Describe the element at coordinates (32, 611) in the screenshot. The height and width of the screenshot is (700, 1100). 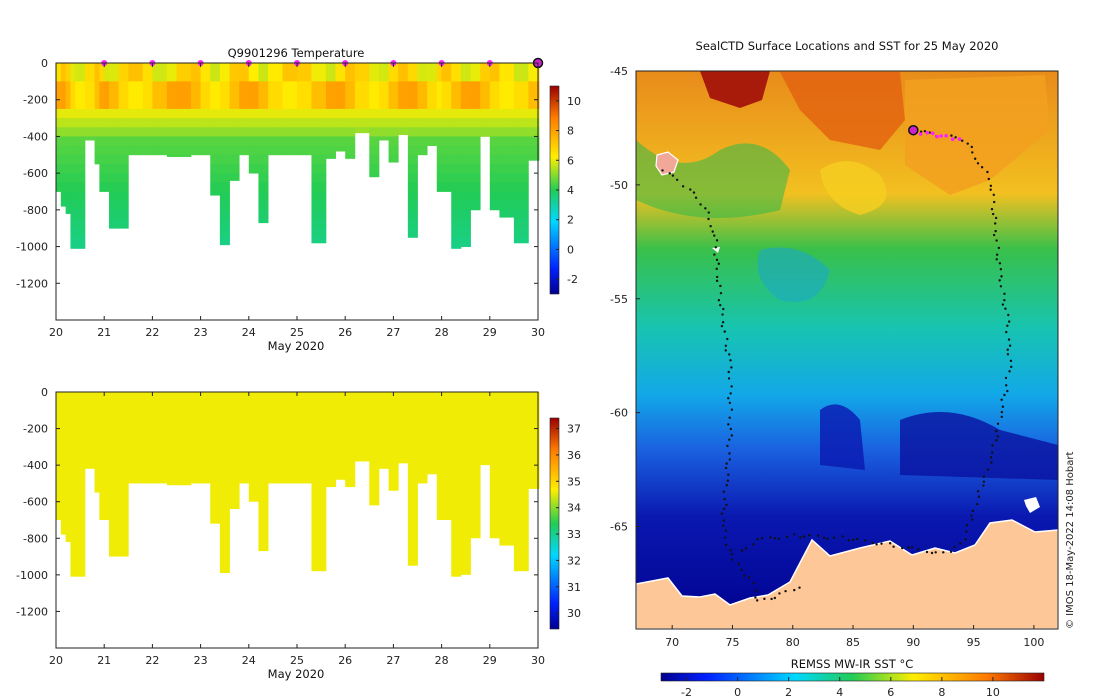
I see `salinity-ytick-label: -1200` at that location.